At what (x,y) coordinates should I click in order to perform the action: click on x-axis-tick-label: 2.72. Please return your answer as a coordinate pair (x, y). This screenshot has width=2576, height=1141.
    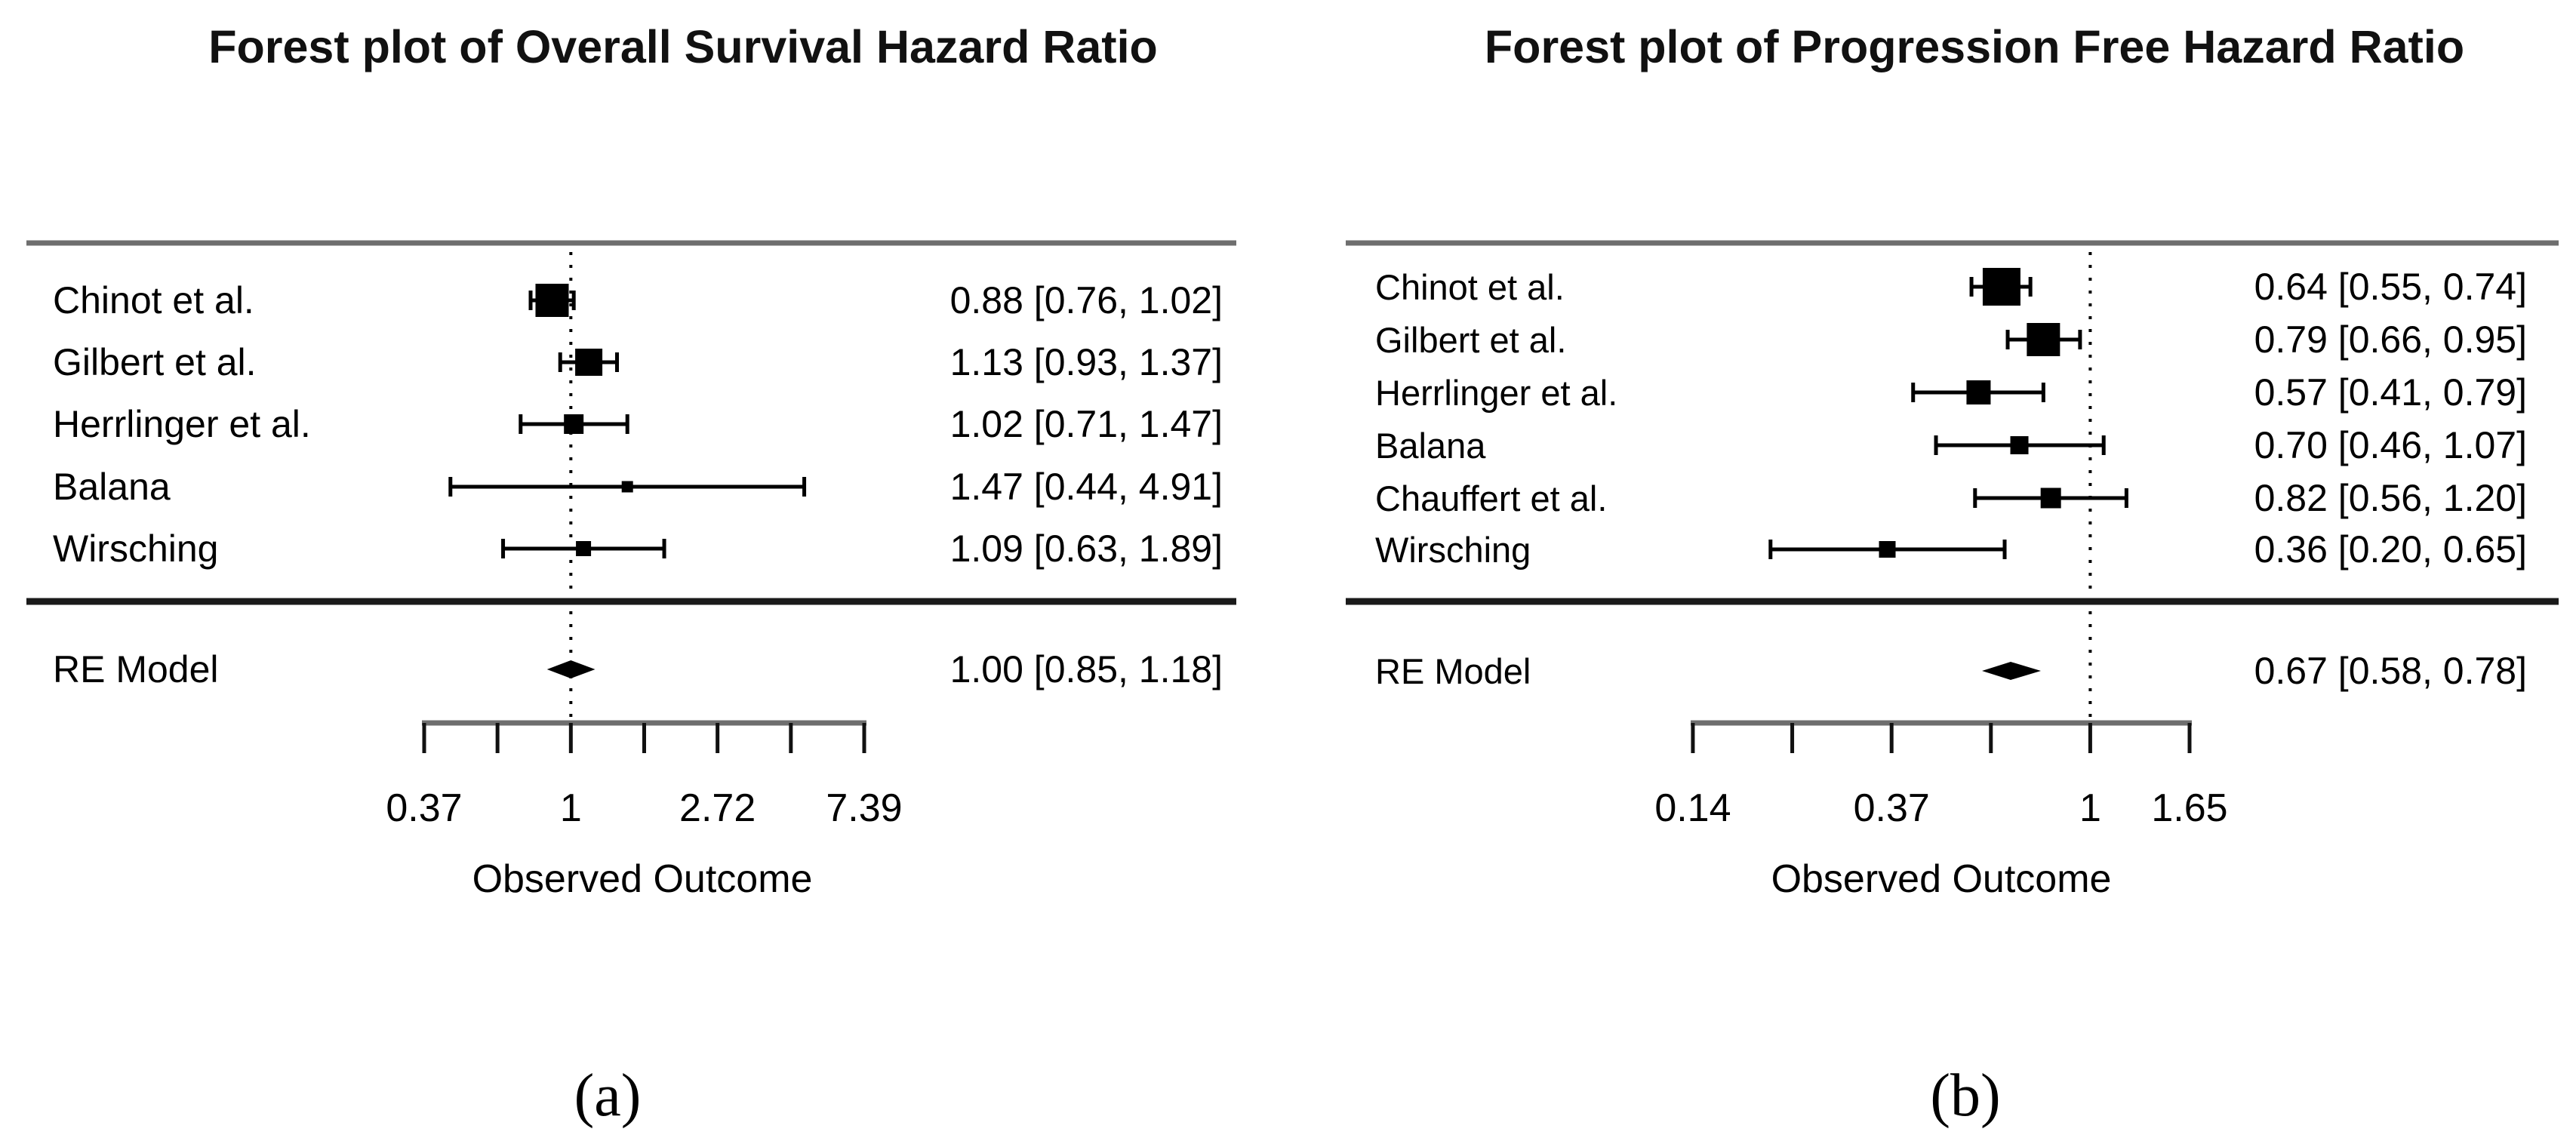
    Looking at the image, I should click on (717, 808).